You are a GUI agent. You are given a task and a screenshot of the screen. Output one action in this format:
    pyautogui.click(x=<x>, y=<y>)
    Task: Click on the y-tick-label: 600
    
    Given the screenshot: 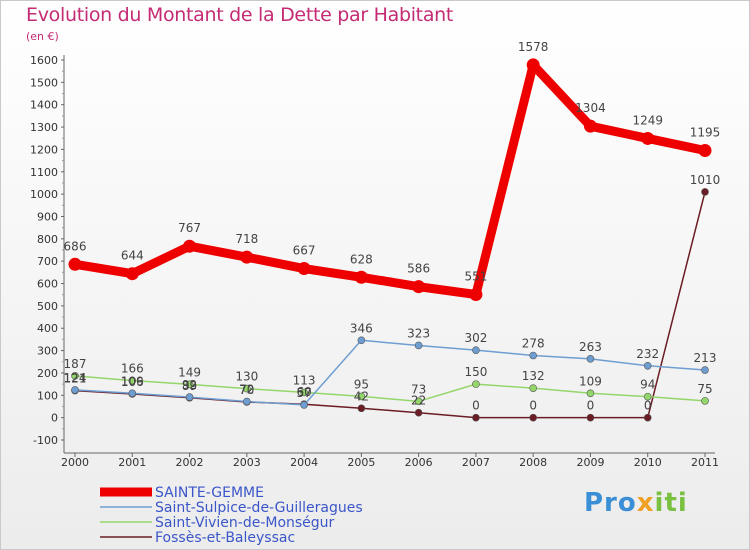 What is the action you would take?
    pyautogui.click(x=47, y=284)
    